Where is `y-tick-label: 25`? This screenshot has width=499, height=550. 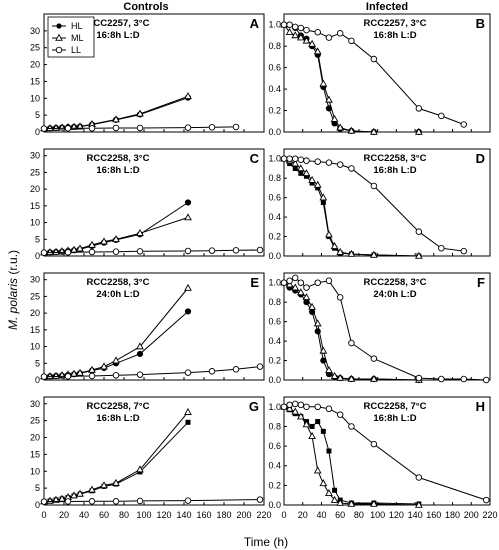
y-tick-label: 25 is located at coordinates (35, 296).